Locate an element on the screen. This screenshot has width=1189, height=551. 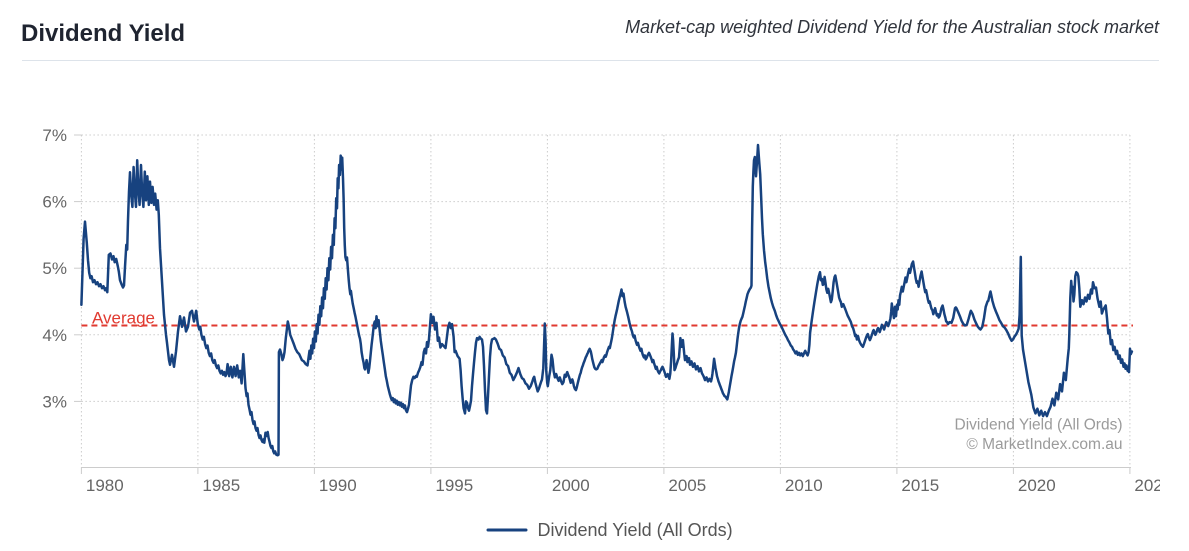
svg-text: 2020 is located at coordinates (1037, 485).